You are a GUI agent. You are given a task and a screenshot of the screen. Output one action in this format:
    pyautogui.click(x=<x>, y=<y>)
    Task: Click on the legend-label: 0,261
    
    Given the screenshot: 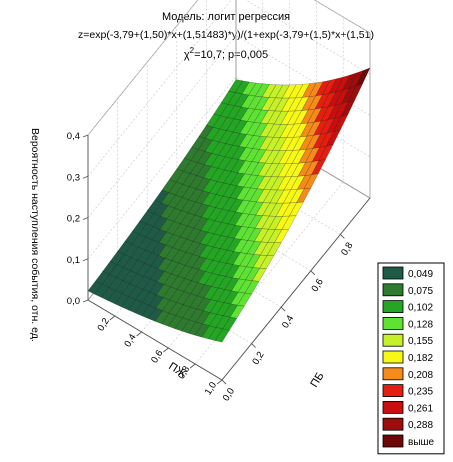 What is the action you would take?
    pyautogui.click(x=420, y=408)
    